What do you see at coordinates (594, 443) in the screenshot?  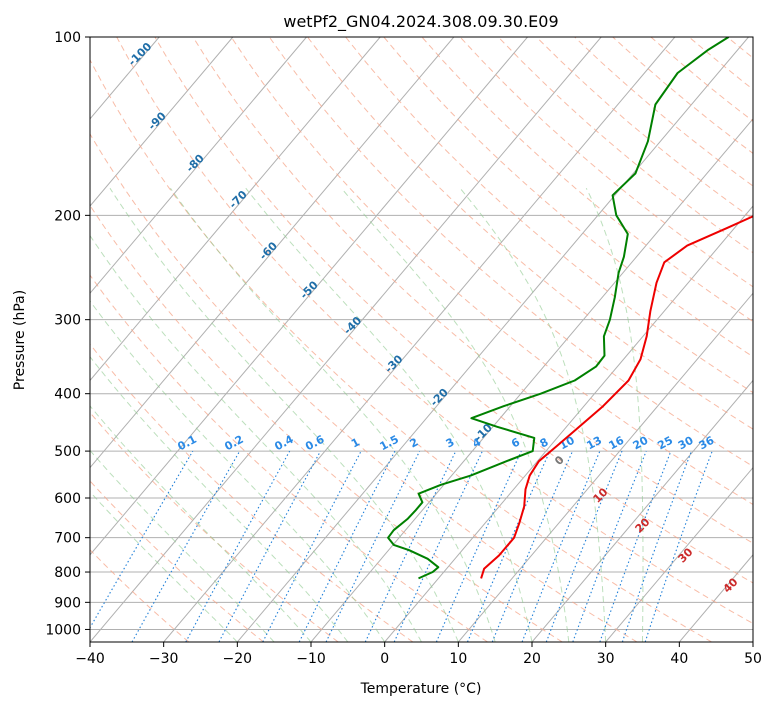 I see `mixing-ratio-label-12: 13` at bounding box center [594, 443].